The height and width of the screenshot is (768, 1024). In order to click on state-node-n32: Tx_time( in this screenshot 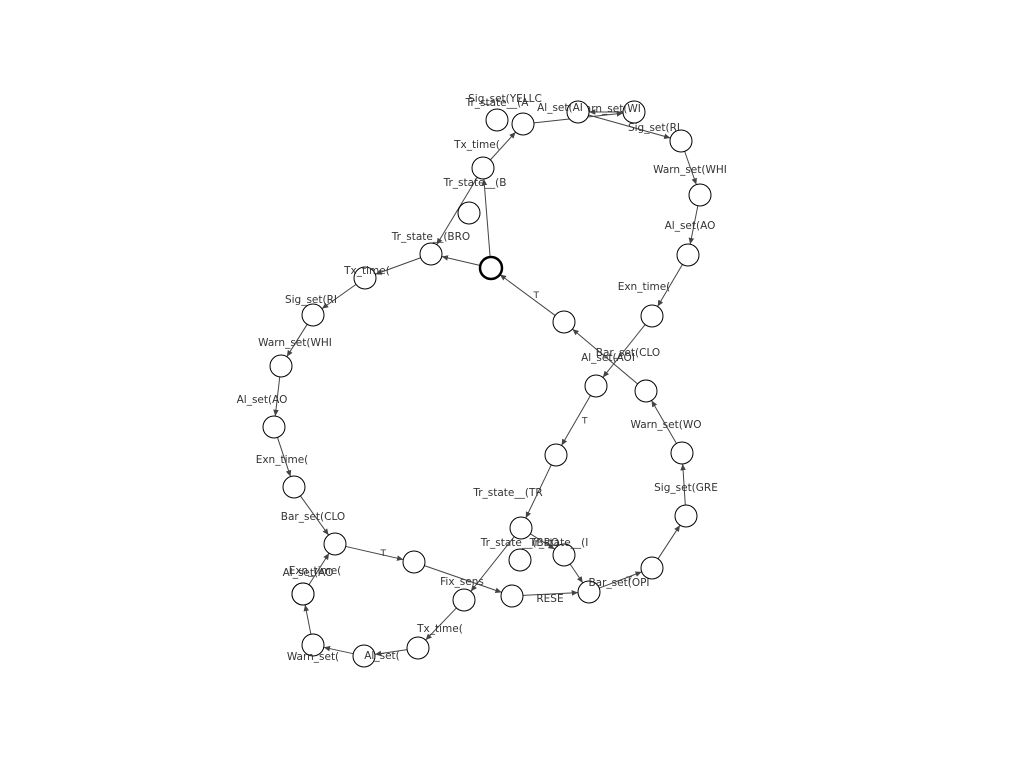, I will do `click(434, 641)`.